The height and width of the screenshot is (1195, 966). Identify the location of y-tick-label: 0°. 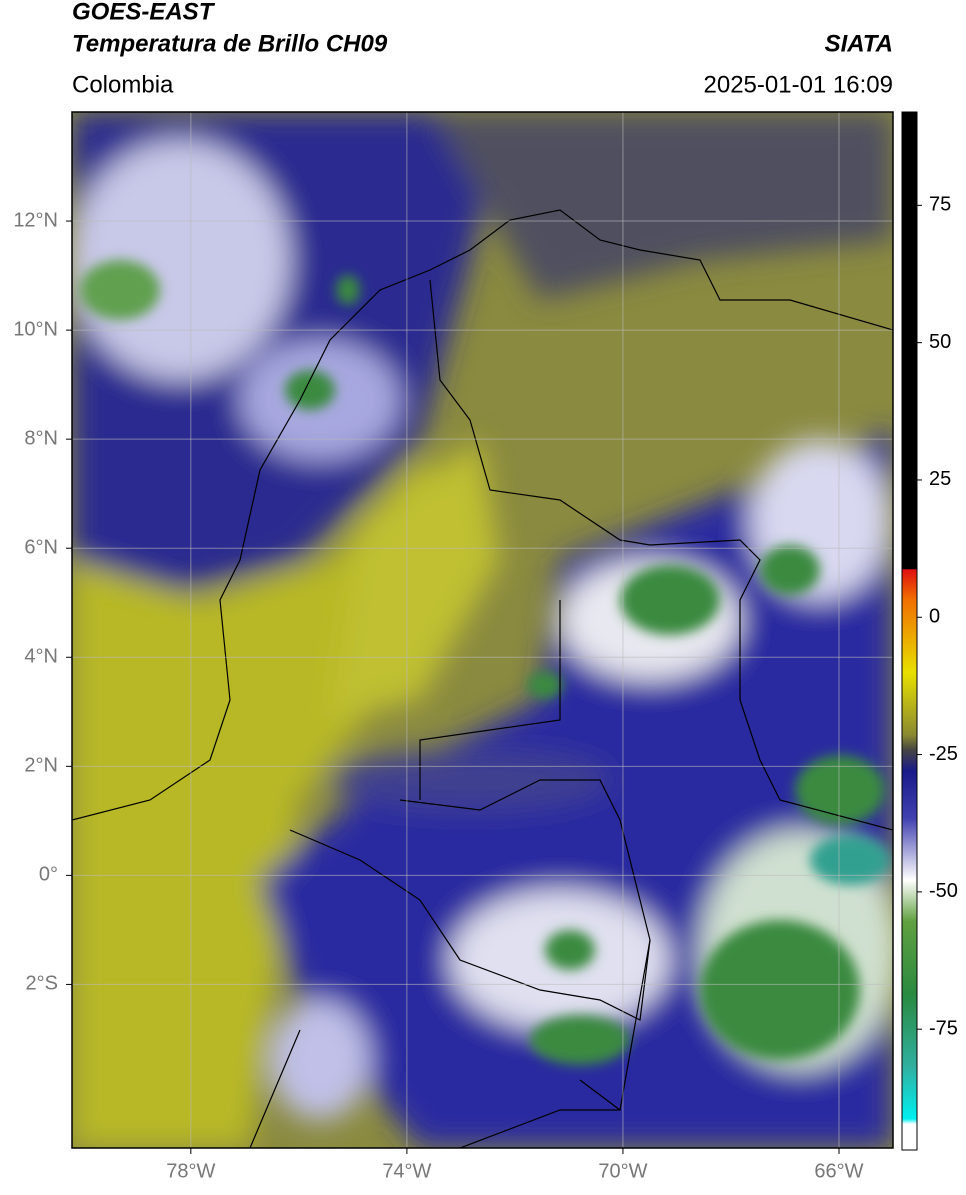
(48, 875).